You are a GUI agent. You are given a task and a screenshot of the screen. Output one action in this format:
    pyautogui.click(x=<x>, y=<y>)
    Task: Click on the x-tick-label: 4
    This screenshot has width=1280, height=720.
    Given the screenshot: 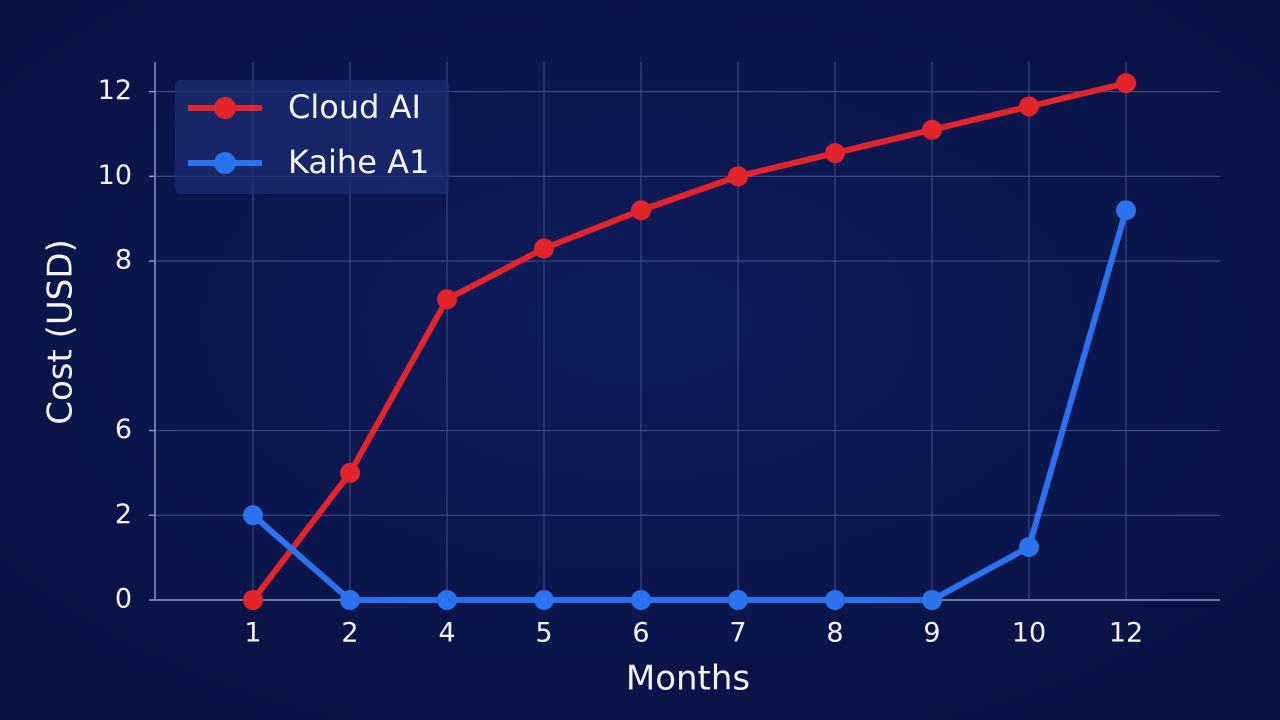 What is the action you would take?
    pyautogui.click(x=446, y=633)
    